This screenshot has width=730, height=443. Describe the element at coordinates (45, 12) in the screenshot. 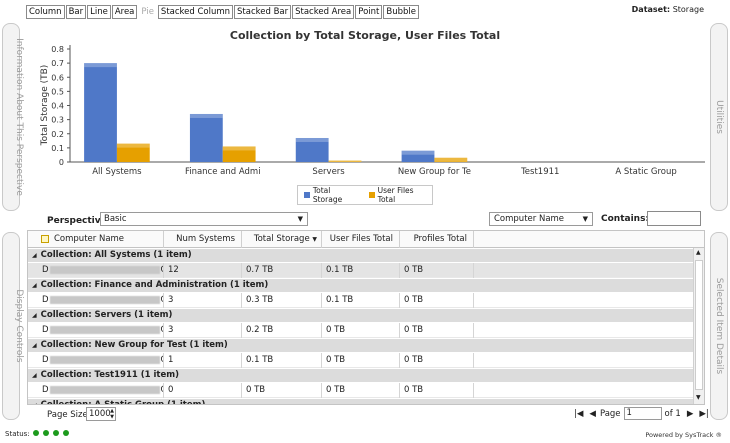

I see `chart-type-column-button: Column` at that location.